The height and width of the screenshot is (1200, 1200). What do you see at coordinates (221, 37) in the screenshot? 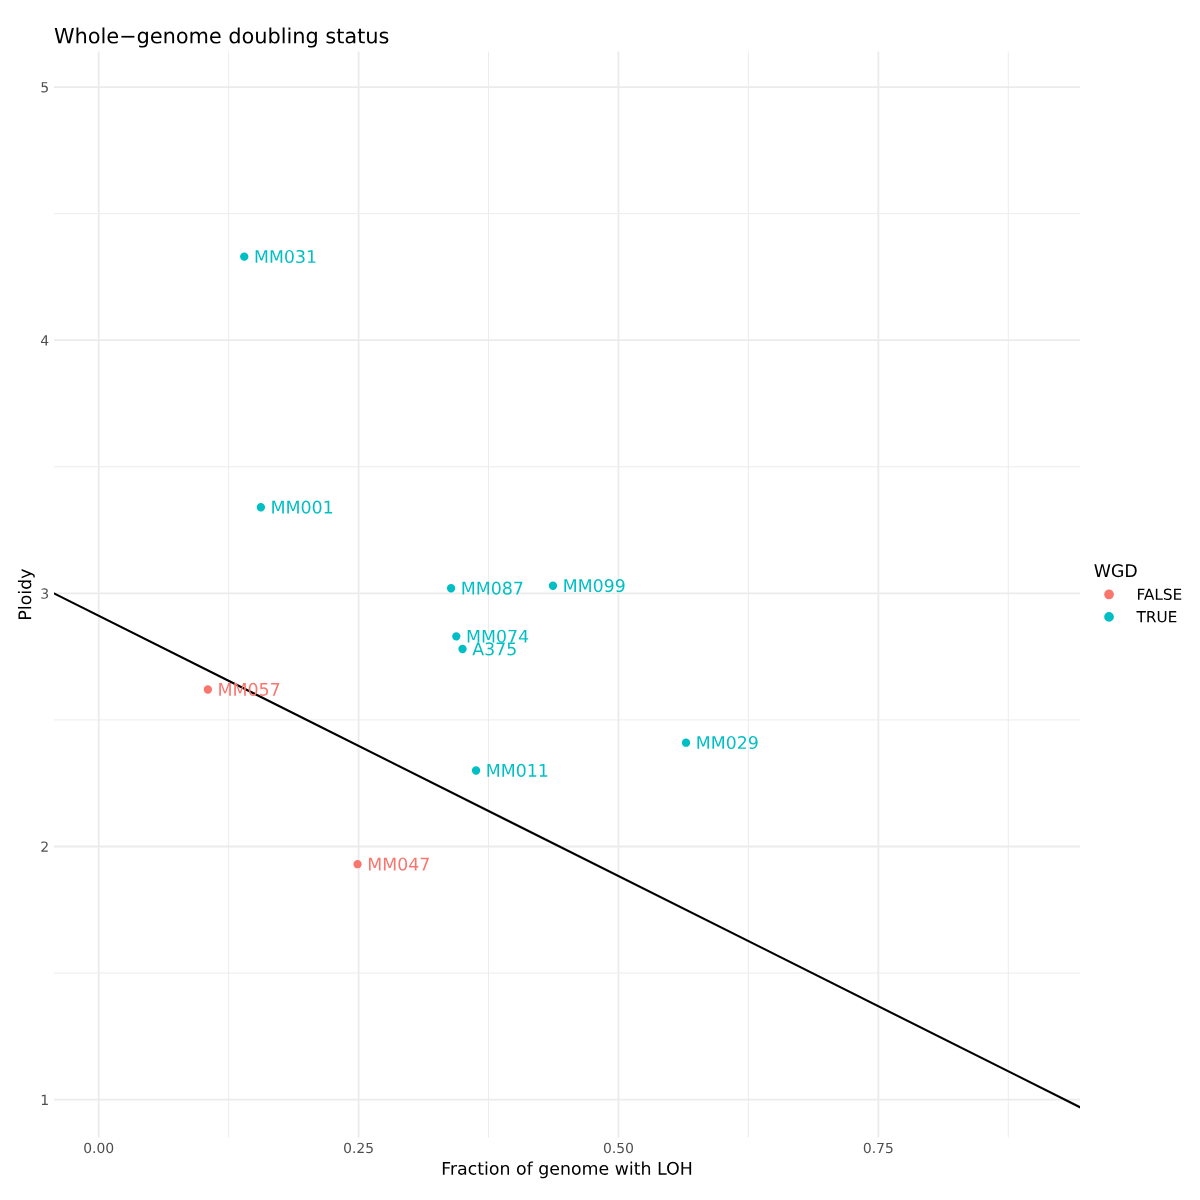
I see `chart-title: Whole−genome doubling status` at bounding box center [221, 37].